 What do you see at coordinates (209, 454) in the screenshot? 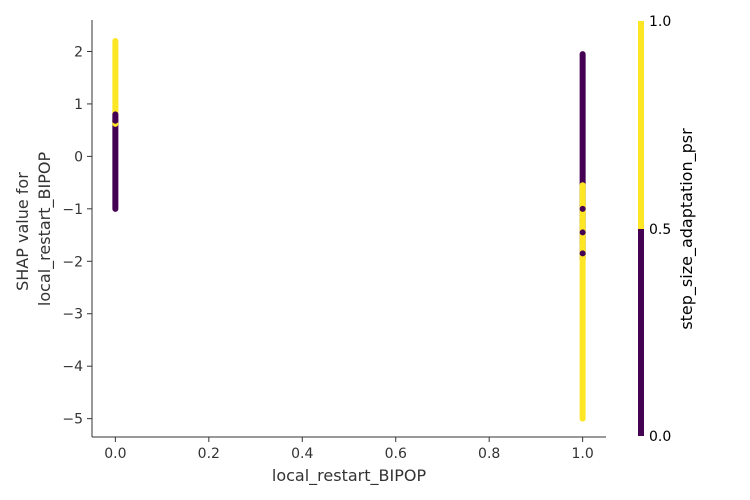
I see `x-tick-label: 0.2` at bounding box center [209, 454].